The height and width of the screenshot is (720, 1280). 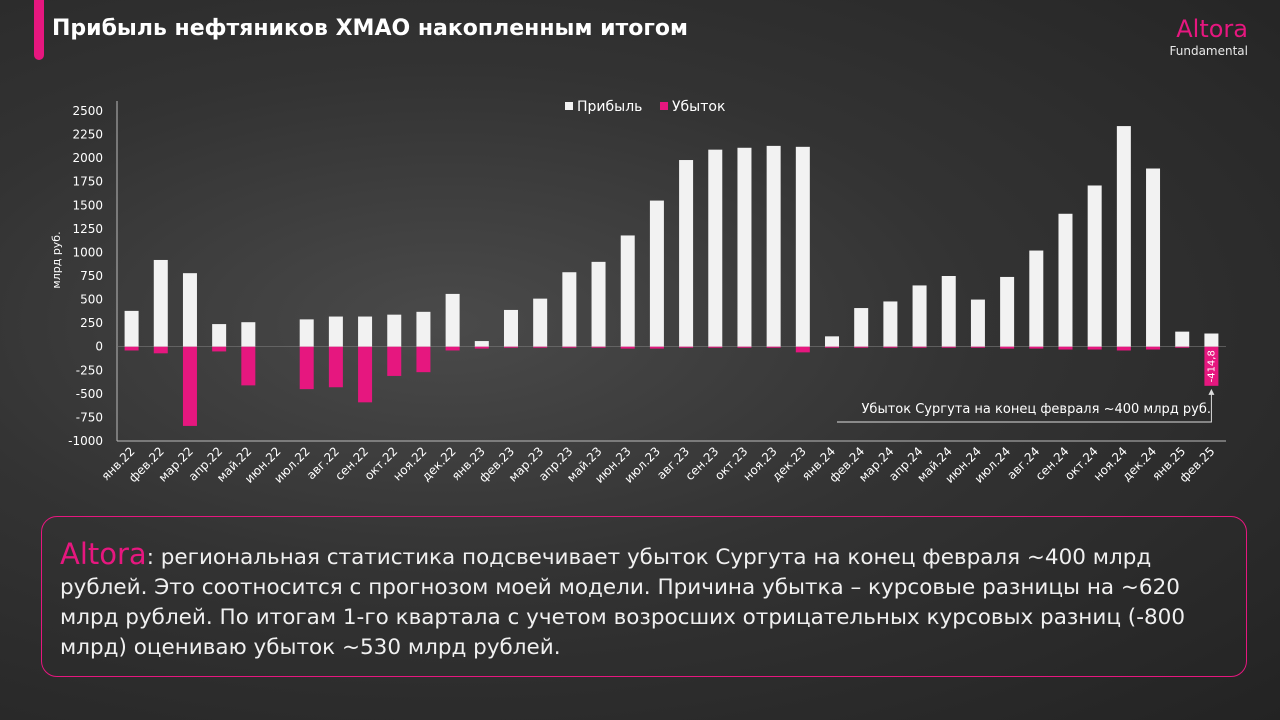 I want to click on y-tick-label: 2500, so click(x=87, y=111).